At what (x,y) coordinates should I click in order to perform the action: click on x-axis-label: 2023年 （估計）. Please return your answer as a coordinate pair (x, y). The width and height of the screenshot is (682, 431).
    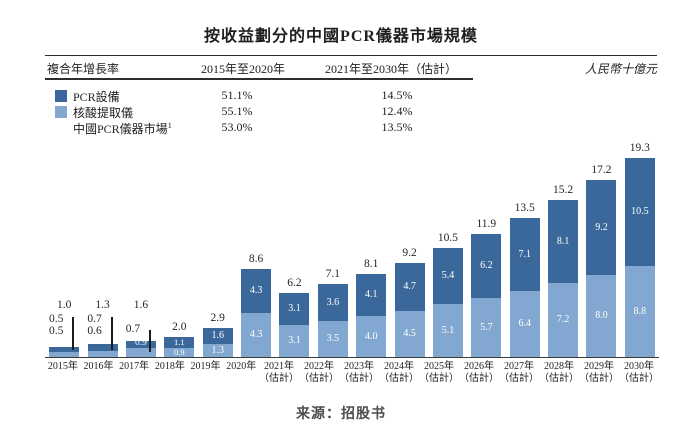
    Looking at the image, I should click on (359, 373).